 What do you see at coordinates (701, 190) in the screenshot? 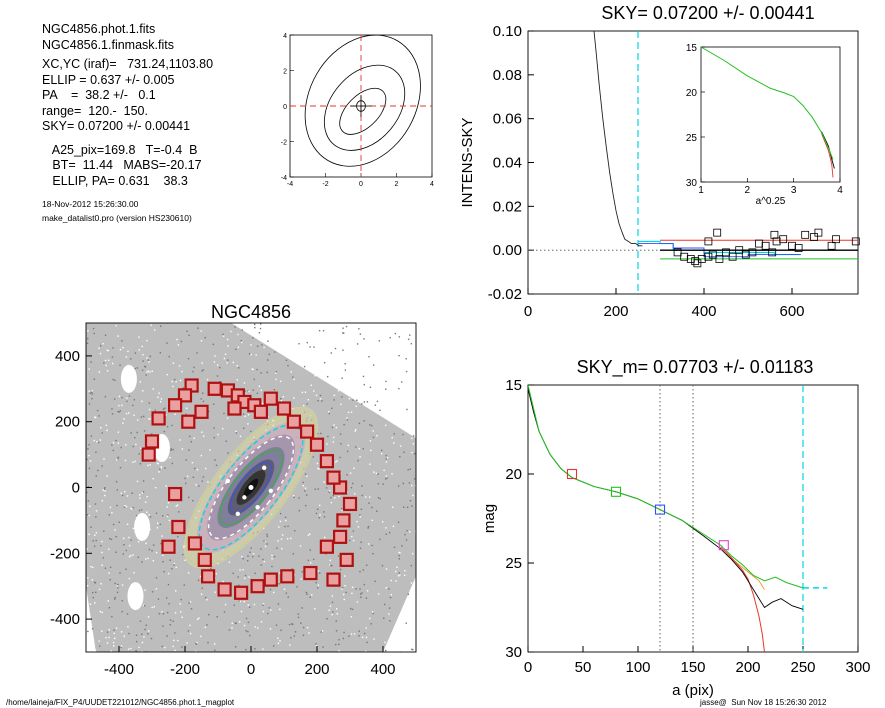
I see `inset-xtick-label: 1` at bounding box center [701, 190].